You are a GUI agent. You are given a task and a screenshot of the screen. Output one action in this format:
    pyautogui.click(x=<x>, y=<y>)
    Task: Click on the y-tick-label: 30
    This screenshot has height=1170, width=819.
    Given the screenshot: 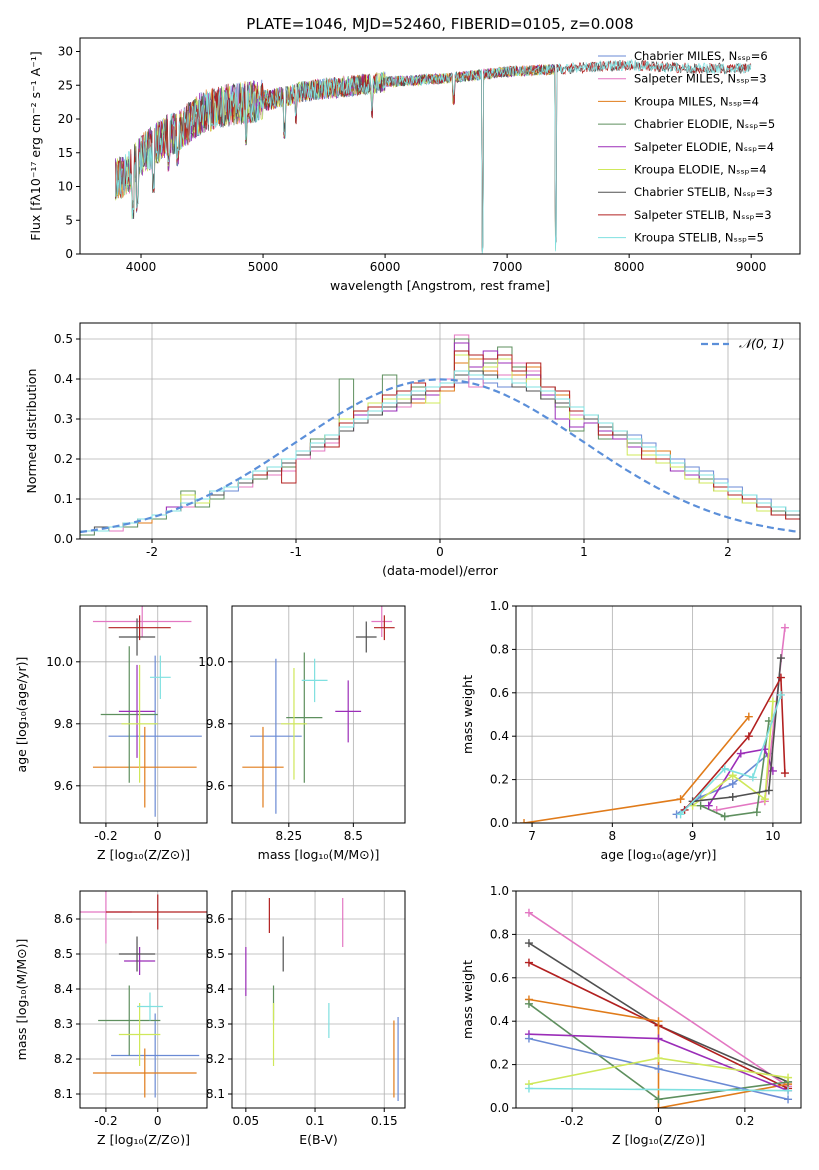 What is the action you would take?
    pyautogui.click(x=65, y=52)
    